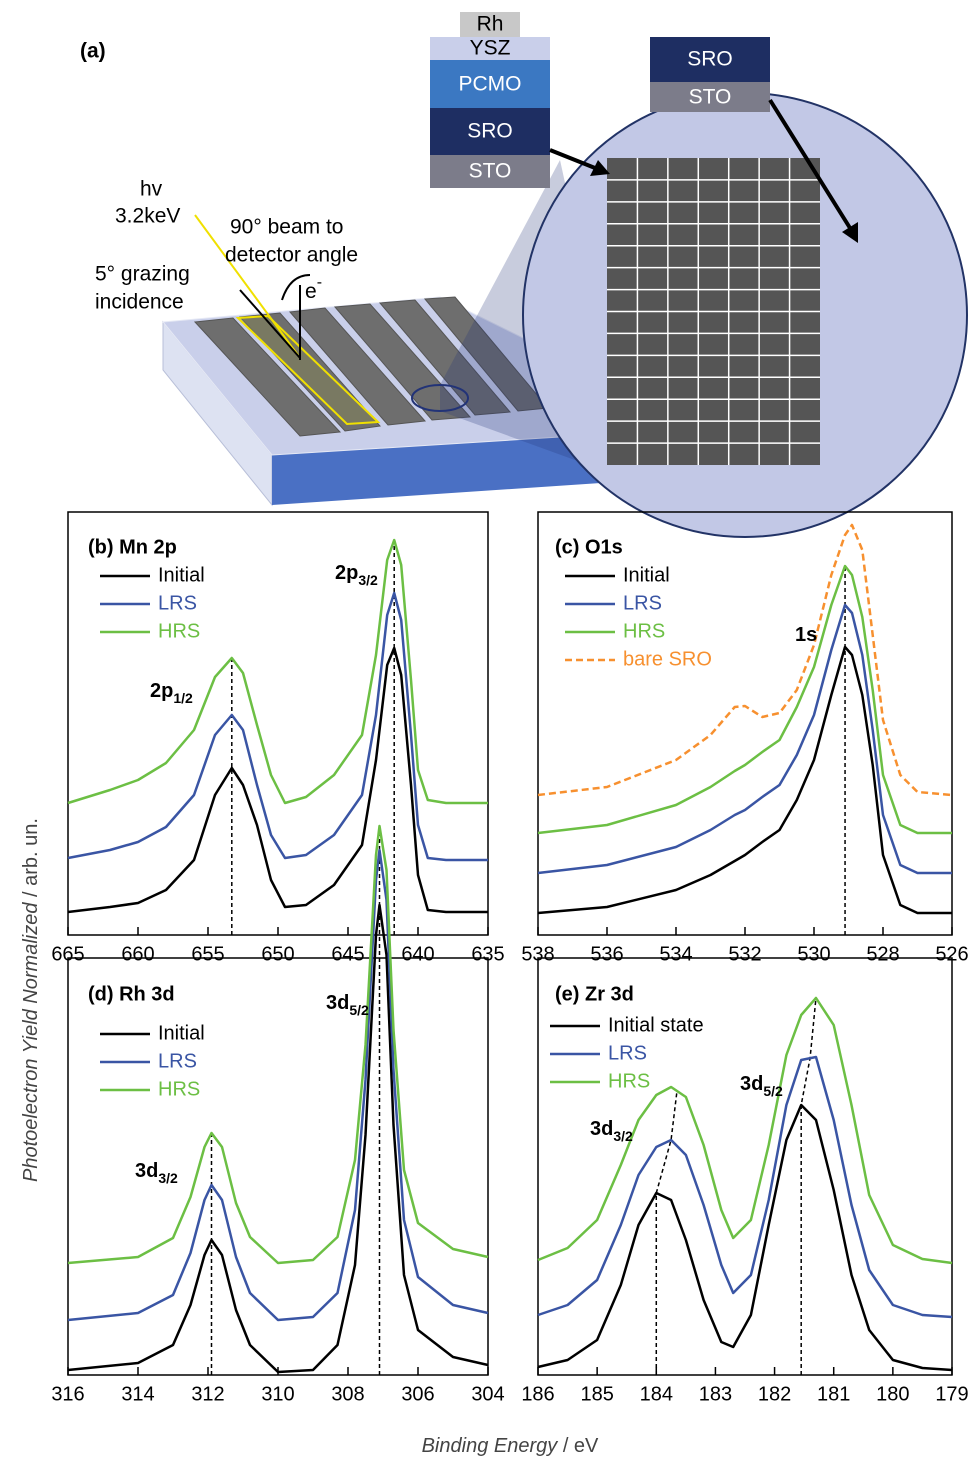 This screenshot has height=1469, width=977. Describe the element at coordinates (675, 954) in the screenshot. I see `x-tick-label: 534` at that location.